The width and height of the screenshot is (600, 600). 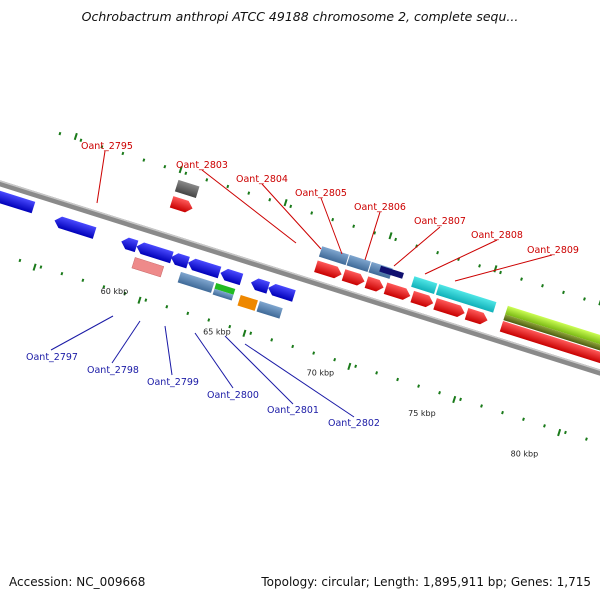 I want to click on scale-label-80kbp: 80 kbp, so click(x=525, y=454).